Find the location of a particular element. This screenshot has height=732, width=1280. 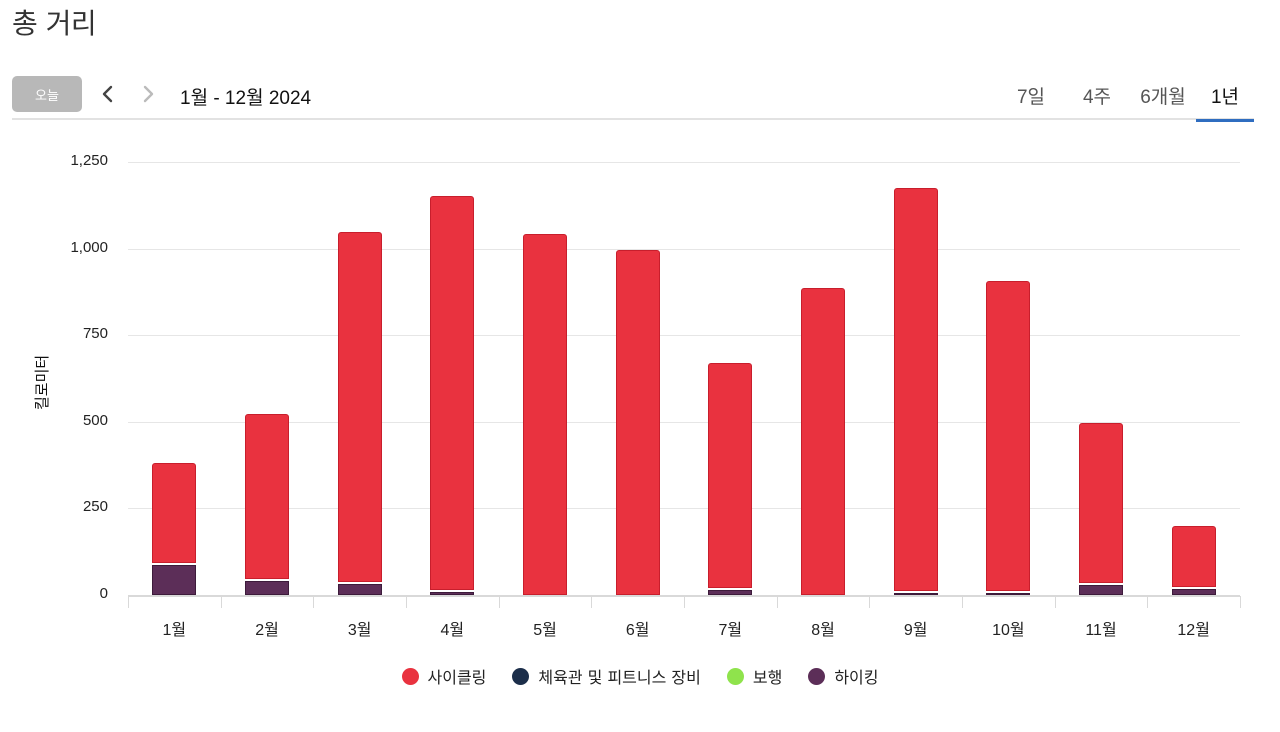

x-tick-label: 11월 is located at coordinates (1101, 630).